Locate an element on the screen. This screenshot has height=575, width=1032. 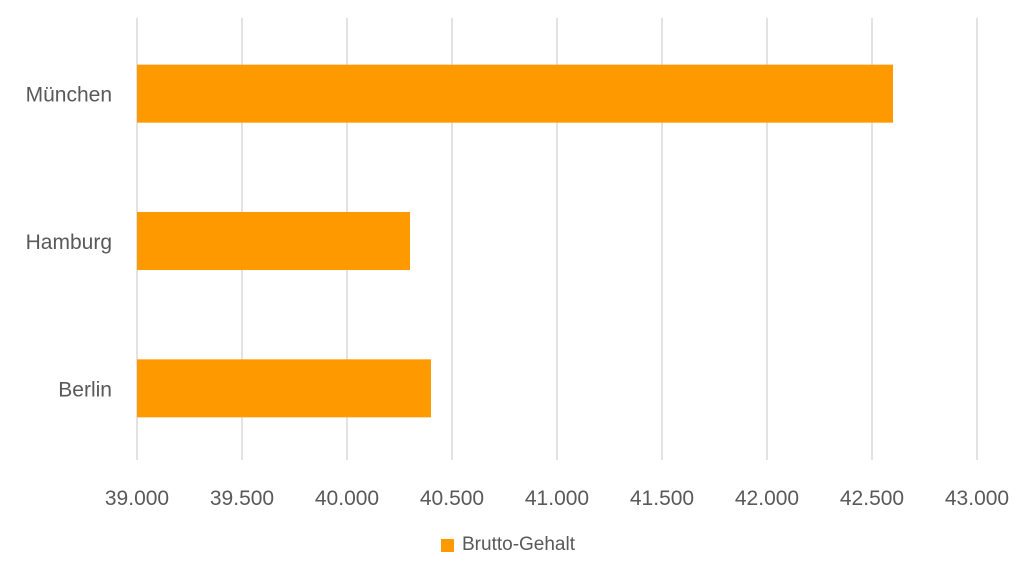
legend-swatch is located at coordinates (447, 545).